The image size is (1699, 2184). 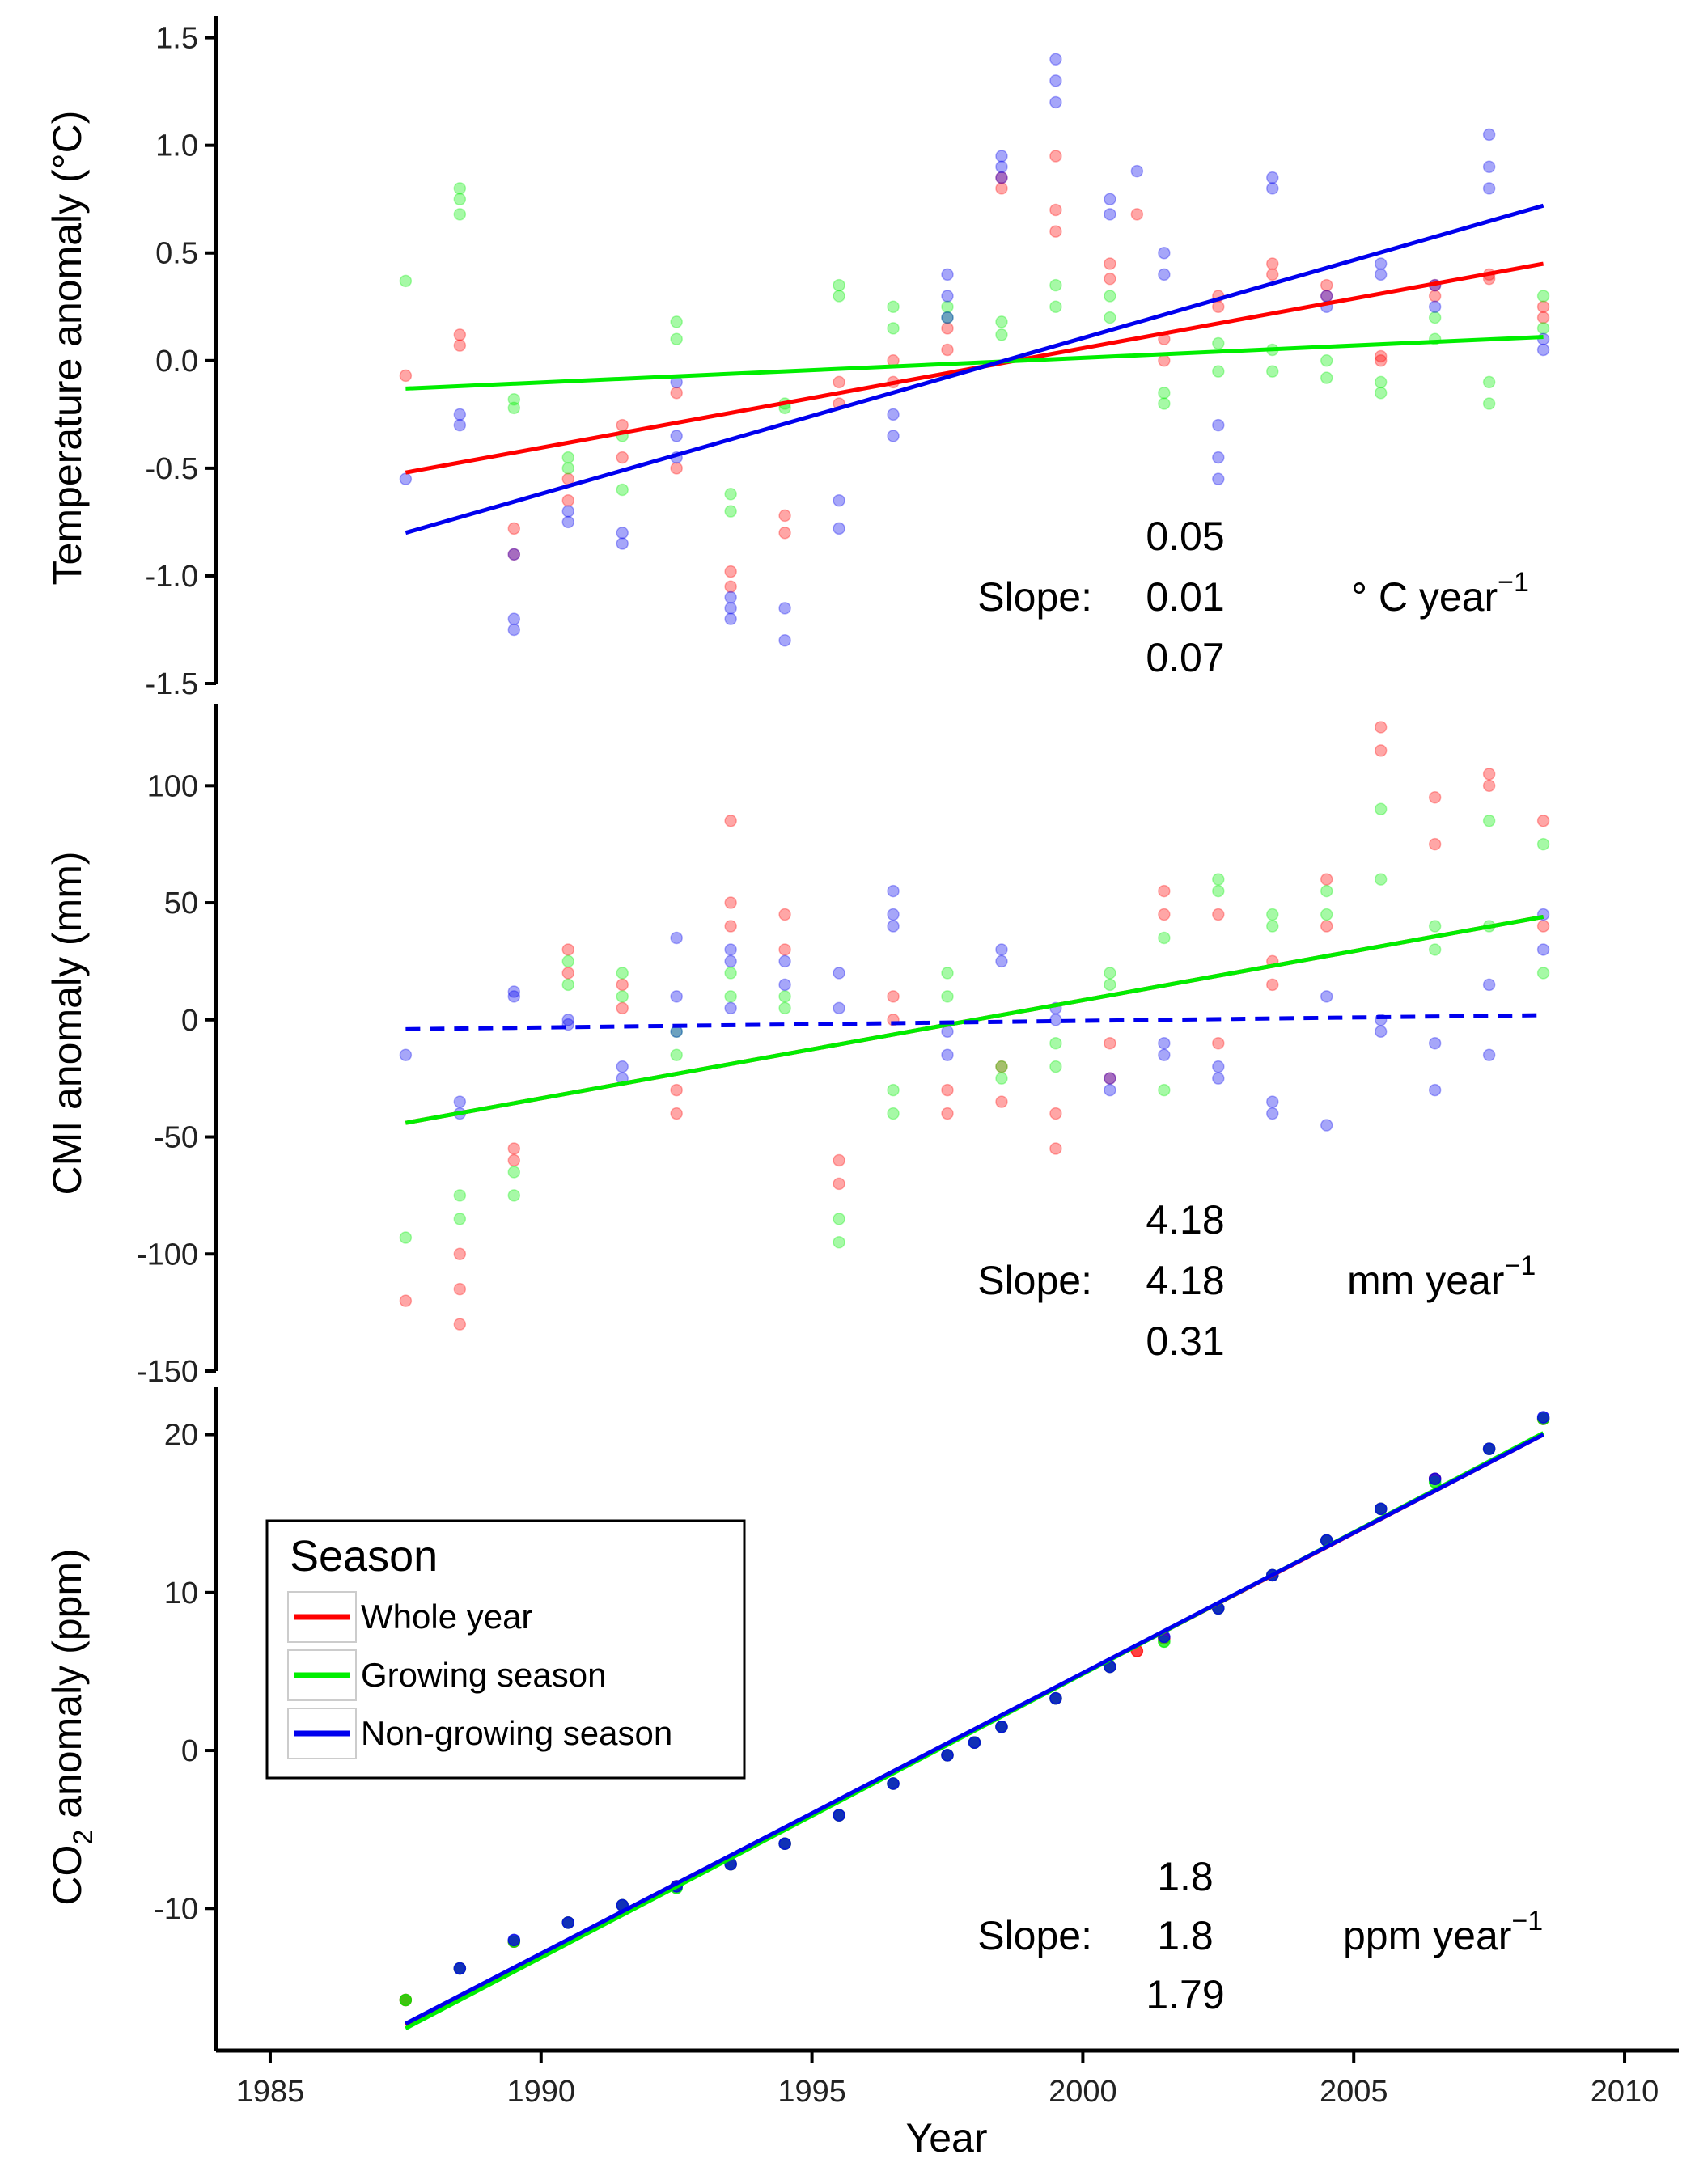 What do you see at coordinates (1185, 1341) in the screenshot?
I see `cmi-slope-non-growing: 0.31` at bounding box center [1185, 1341].